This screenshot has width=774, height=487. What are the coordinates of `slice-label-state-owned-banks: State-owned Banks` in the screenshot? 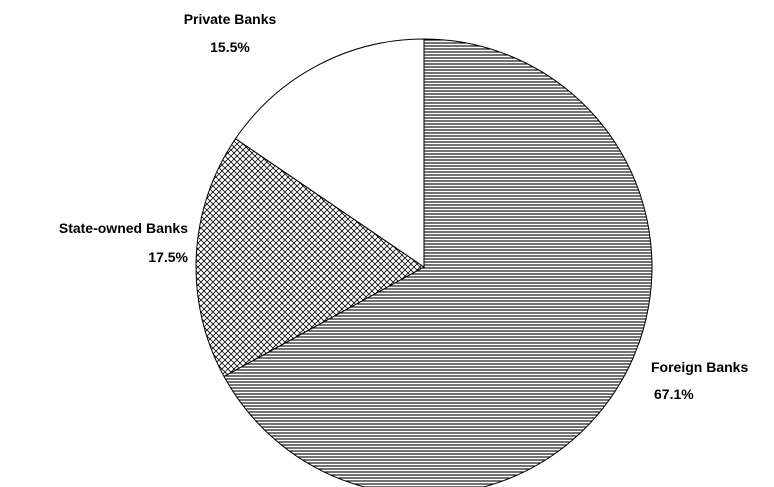 It's located at (123, 228).